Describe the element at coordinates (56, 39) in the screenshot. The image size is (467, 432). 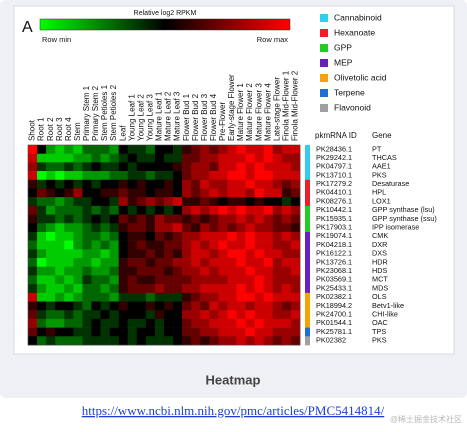
I see `colorbar-min-label: Row min` at that location.